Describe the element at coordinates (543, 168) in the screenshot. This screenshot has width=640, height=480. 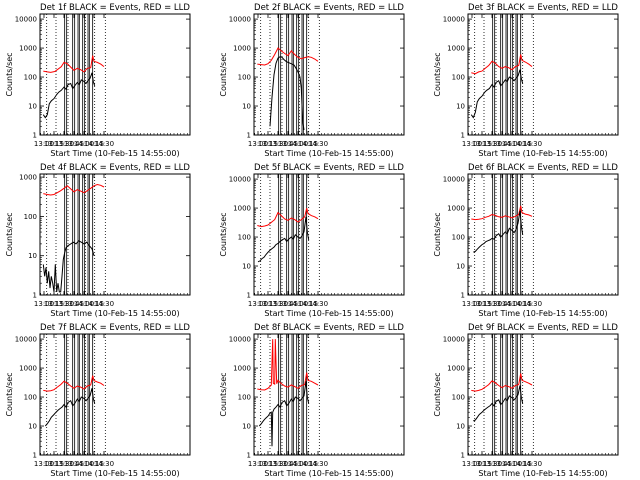
I see `panel-title: Det 6f BLACK = Events, RED = LLD` at that location.